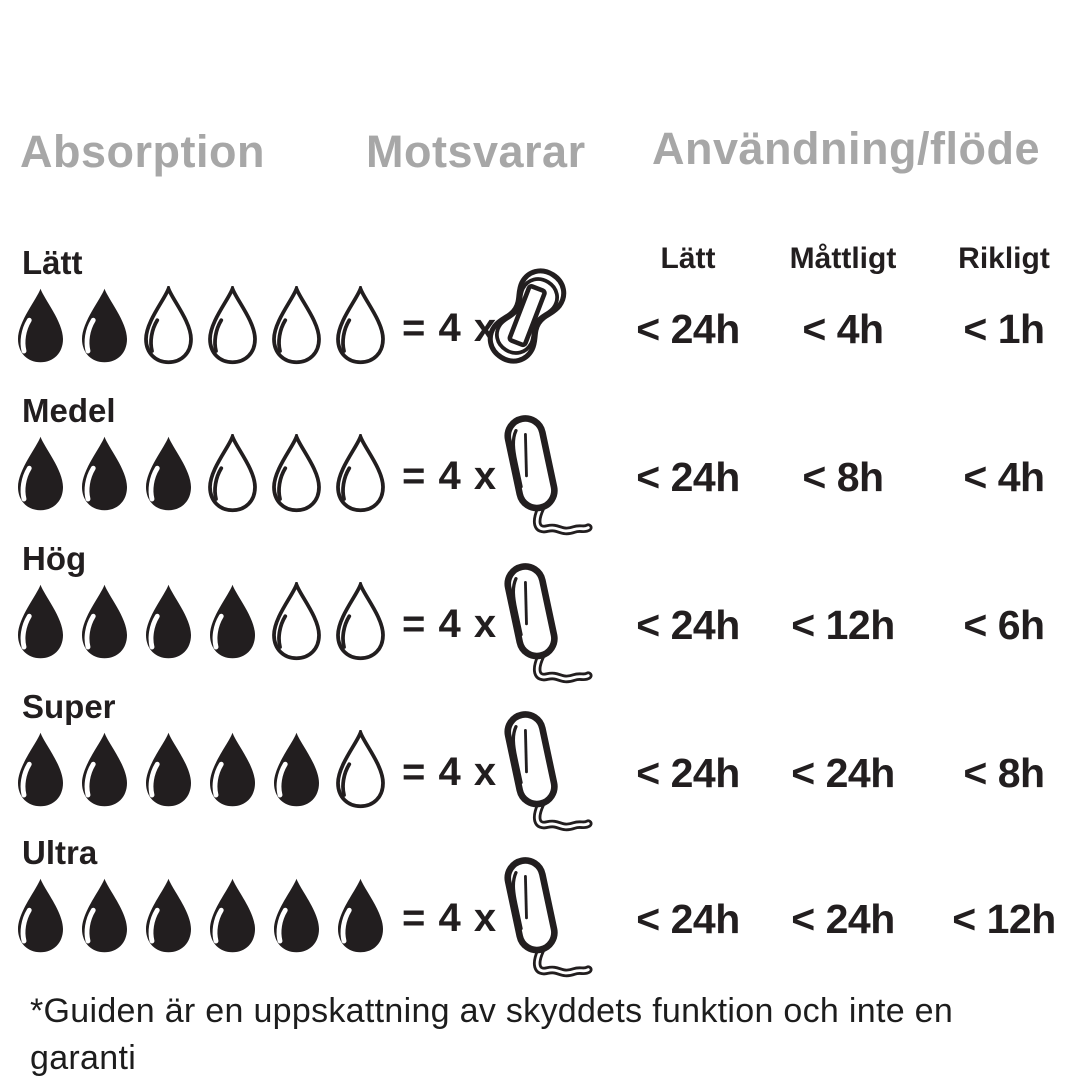 Image resolution: width=1080 pixels, height=1080 pixels. Describe the element at coordinates (1004, 258) in the screenshot. I see `flow-column-label-rikligt: Rikligt` at that location.